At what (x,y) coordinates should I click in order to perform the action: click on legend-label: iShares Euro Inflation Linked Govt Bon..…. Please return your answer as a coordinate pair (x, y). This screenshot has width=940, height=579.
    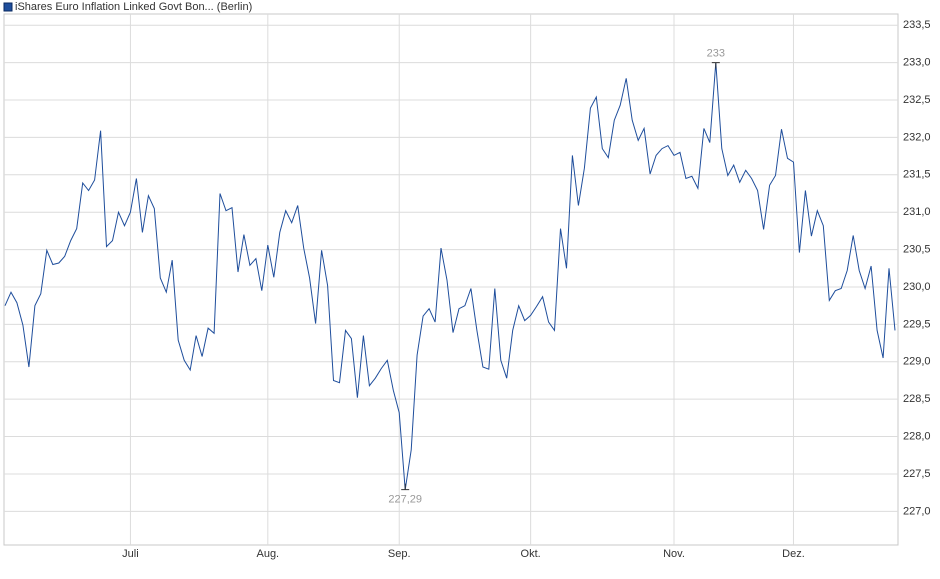
    Looking at the image, I should click on (133, 7).